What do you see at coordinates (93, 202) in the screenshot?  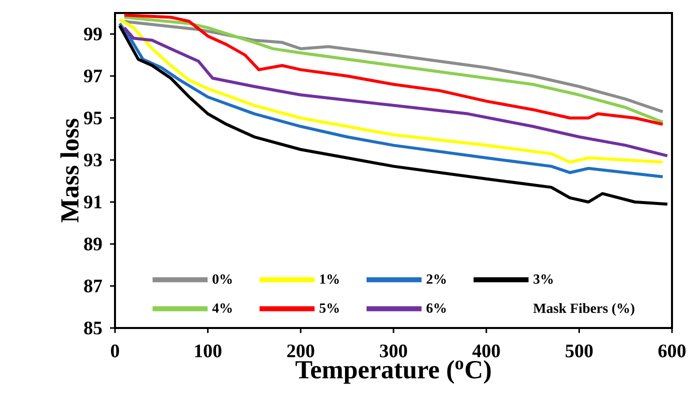 I see `y-tick-label: 91` at bounding box center [93, 202].